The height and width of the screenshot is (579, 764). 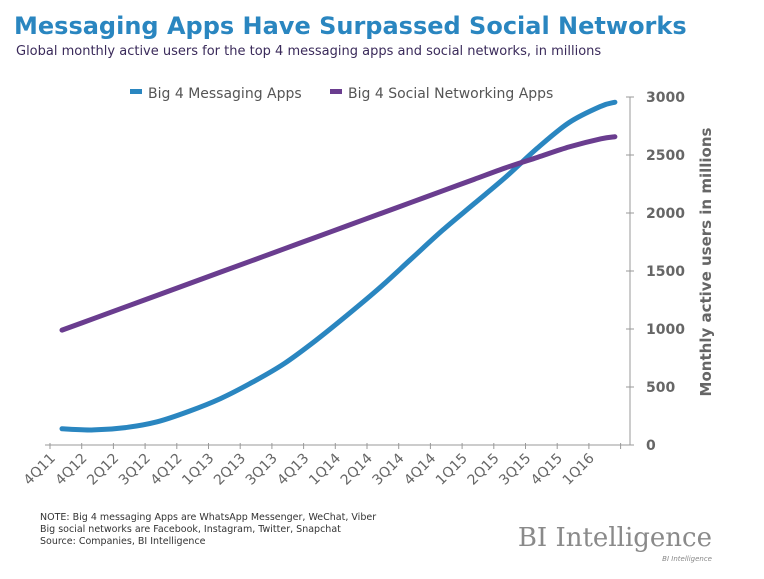 I want to click on x-tick-label: 2Q13, so click(x=230, y=470).